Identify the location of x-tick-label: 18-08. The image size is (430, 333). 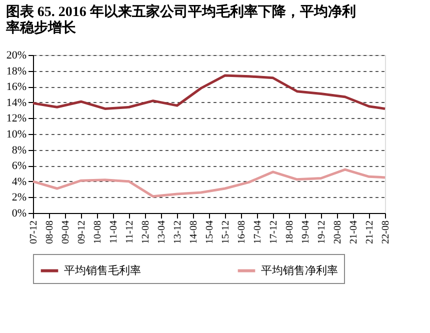
(290, 232).